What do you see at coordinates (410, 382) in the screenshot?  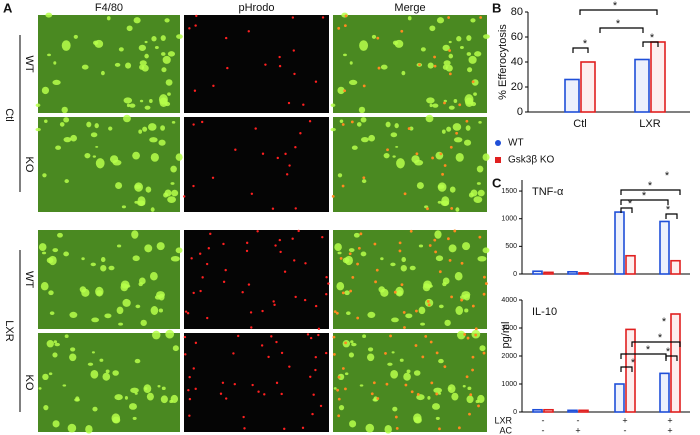 I see `micrograph-haze` at bounding box center [410, 382].